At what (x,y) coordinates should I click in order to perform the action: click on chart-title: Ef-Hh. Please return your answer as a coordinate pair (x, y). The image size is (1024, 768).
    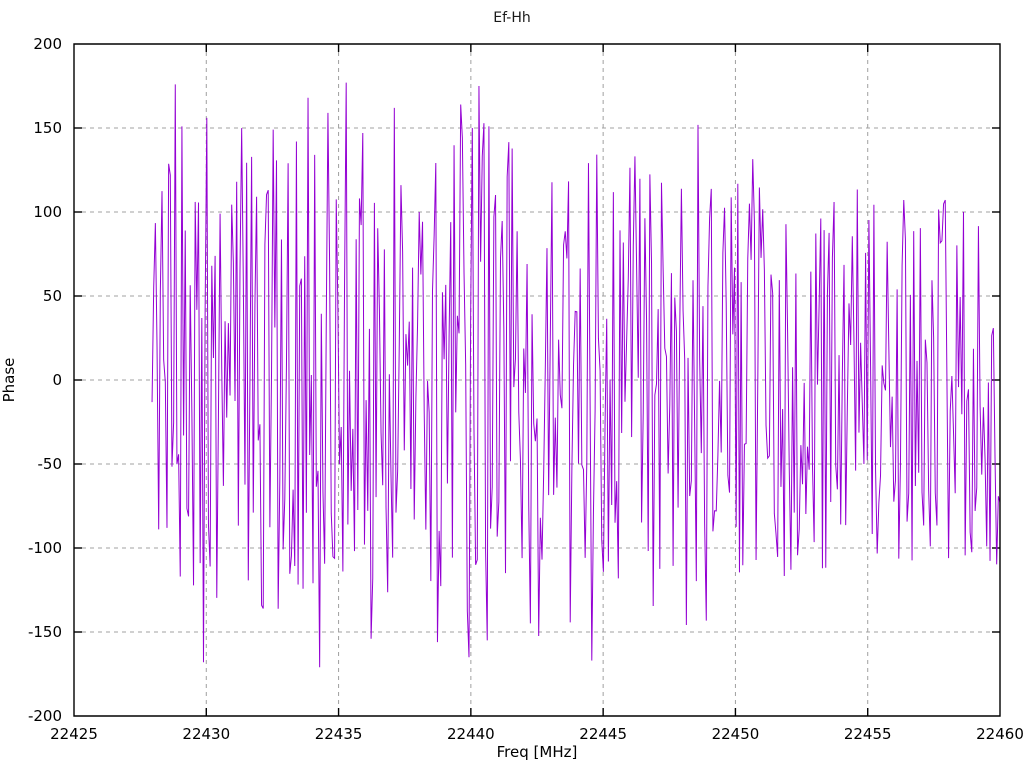
    Looking at the image, I should click on (511, 18).